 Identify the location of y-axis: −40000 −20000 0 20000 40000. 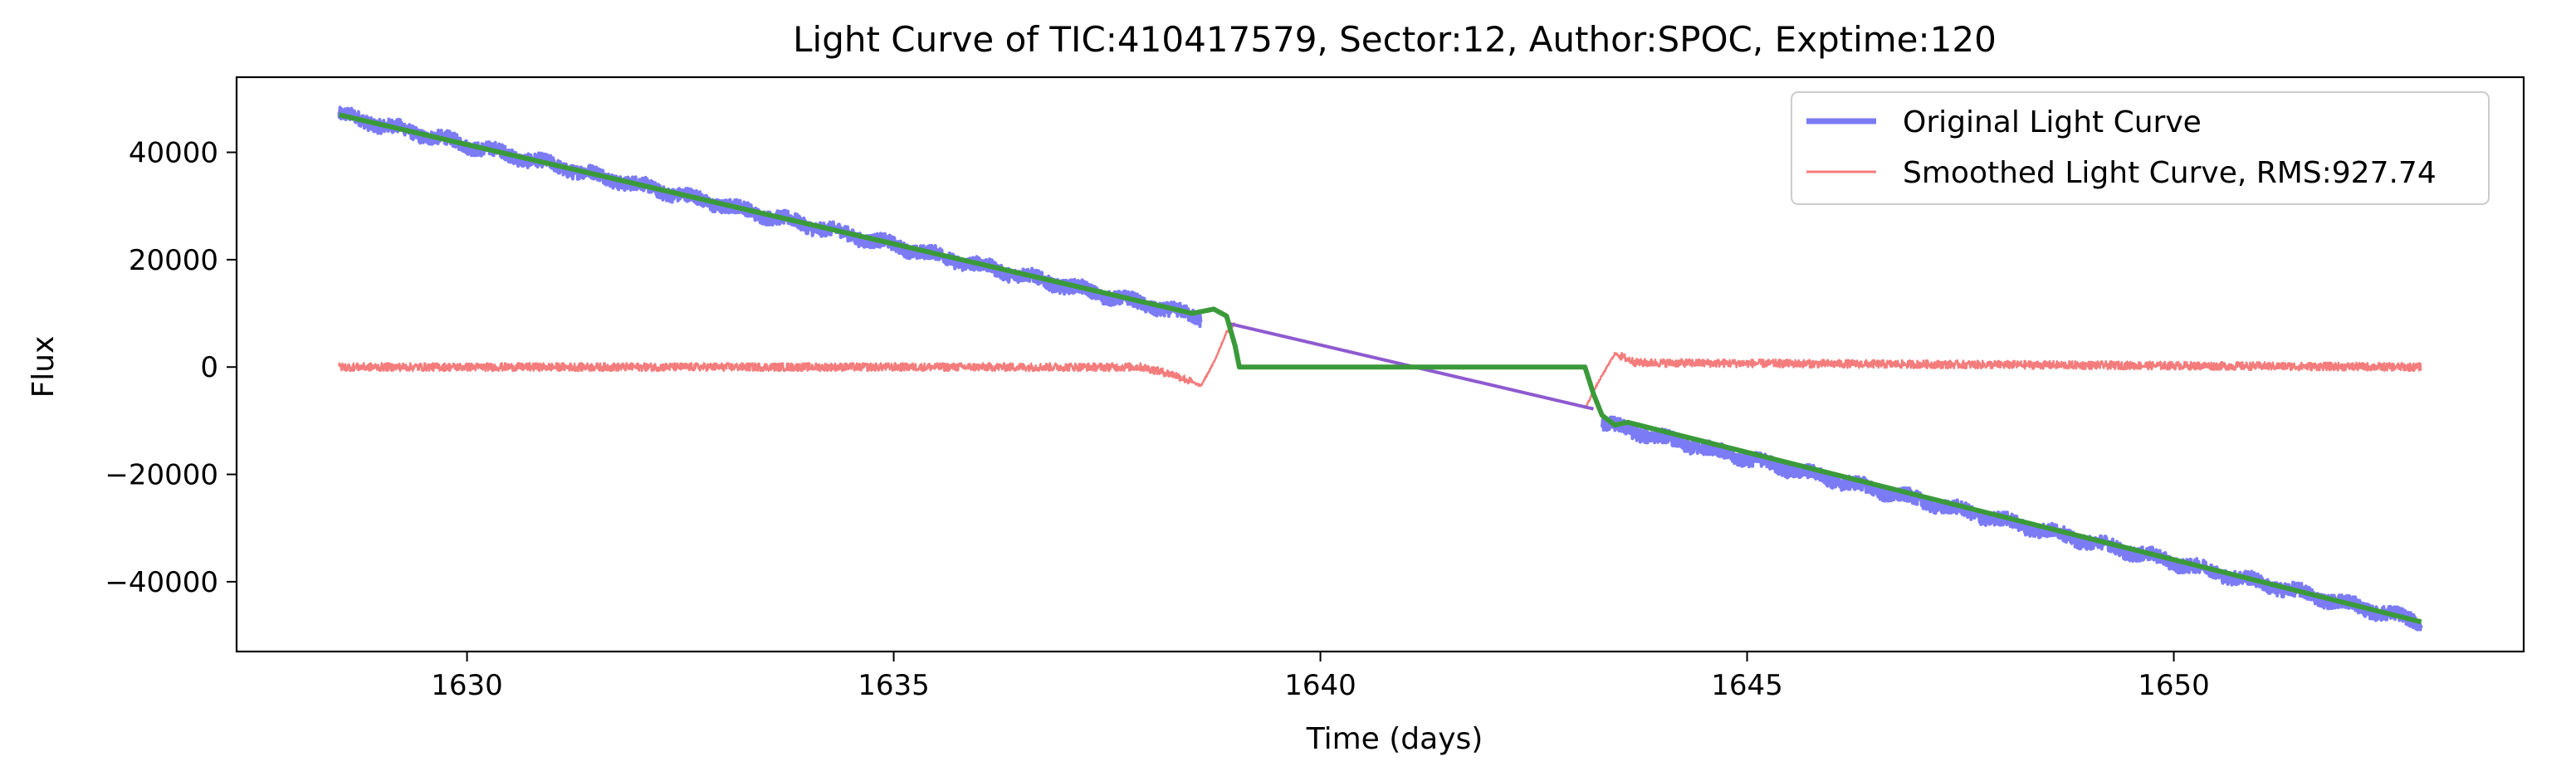
(171, 368).